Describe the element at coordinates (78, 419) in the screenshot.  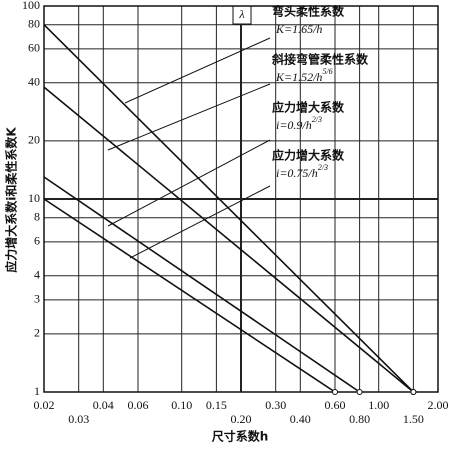
I see `x-tick-label: 0.03` at that location.